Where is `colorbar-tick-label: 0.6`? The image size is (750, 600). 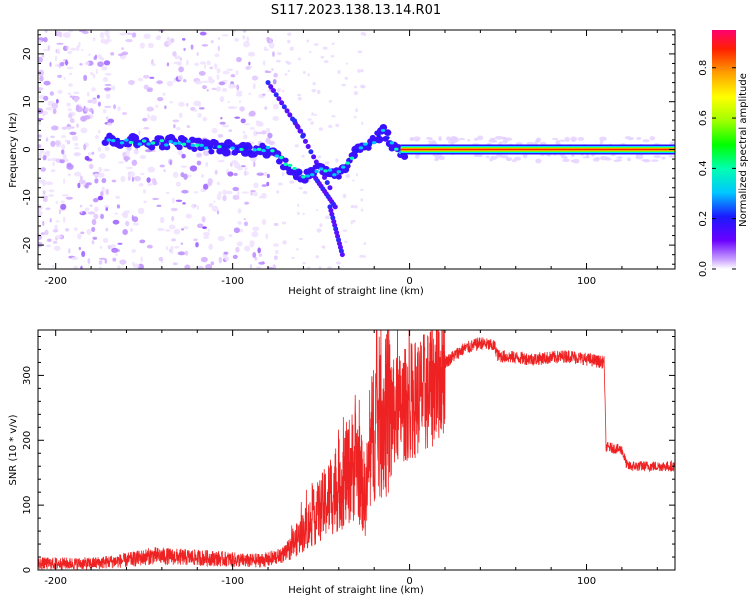 colorbar-tick-label: 0.6 is located at coordinates (703, 118).